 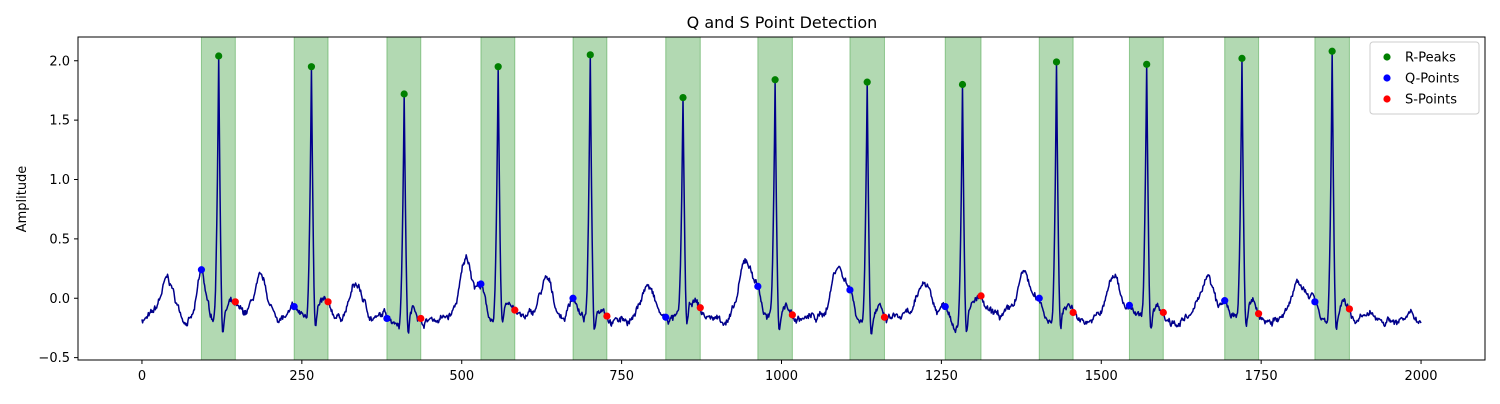 I want to click on x-tick-label: 0, so click(x=142, y=376).